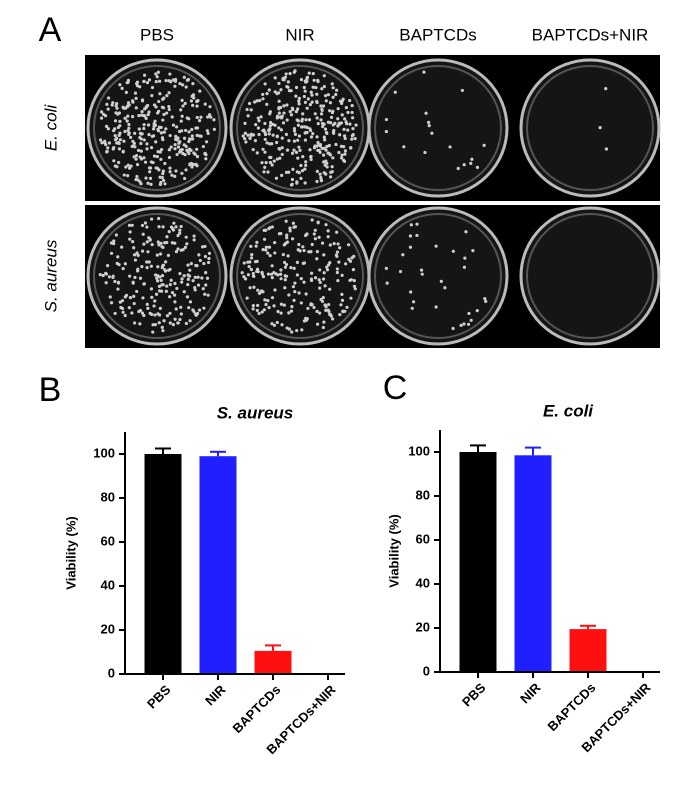  I want to click on y-tick-label: 80, so click(108, 496).